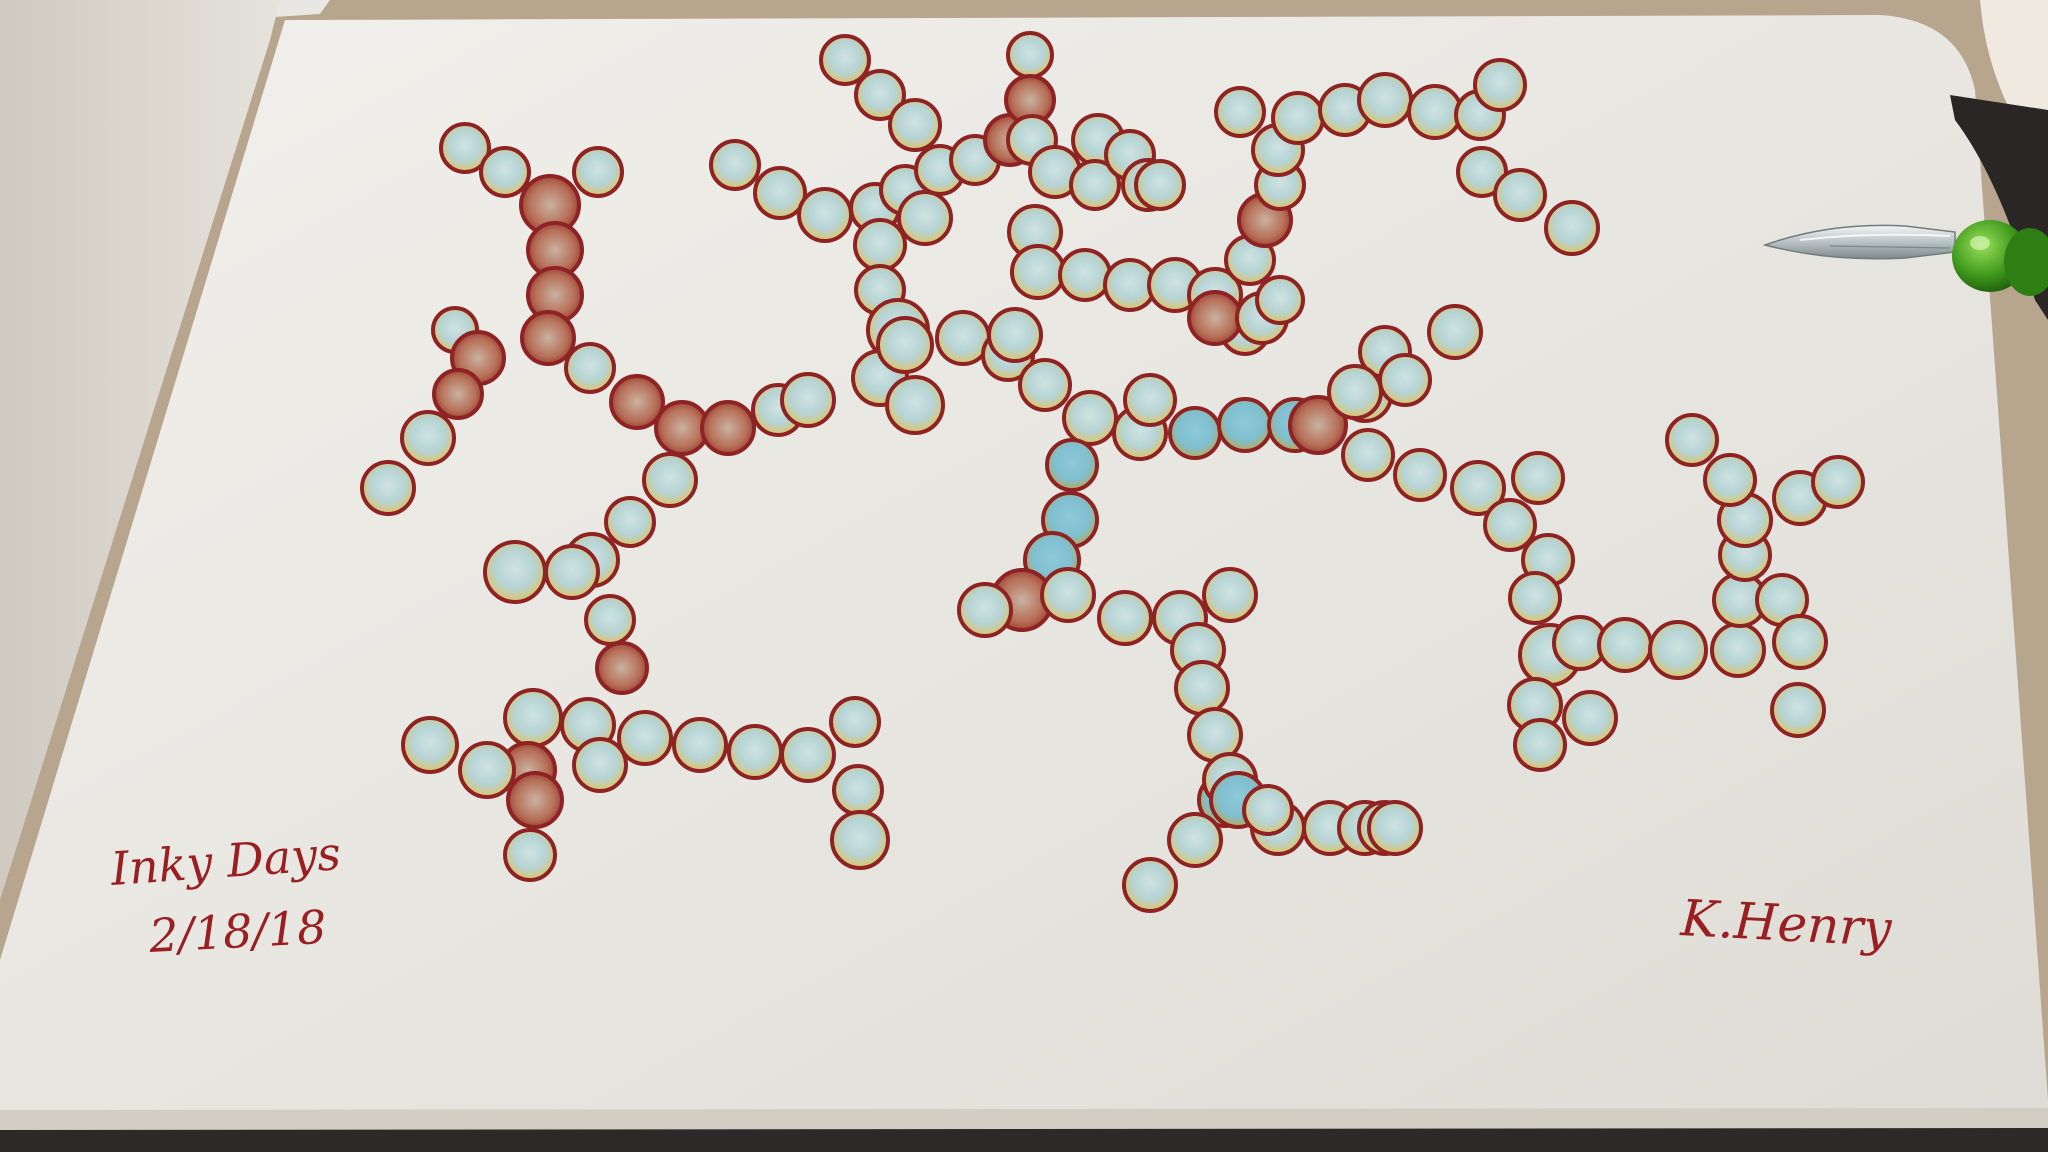 The image size is (2048, 1152). What do you see at coordinates (1024, 1119) in the screenshot?
I see `page-edges` at bounding box center [1024, 1119].